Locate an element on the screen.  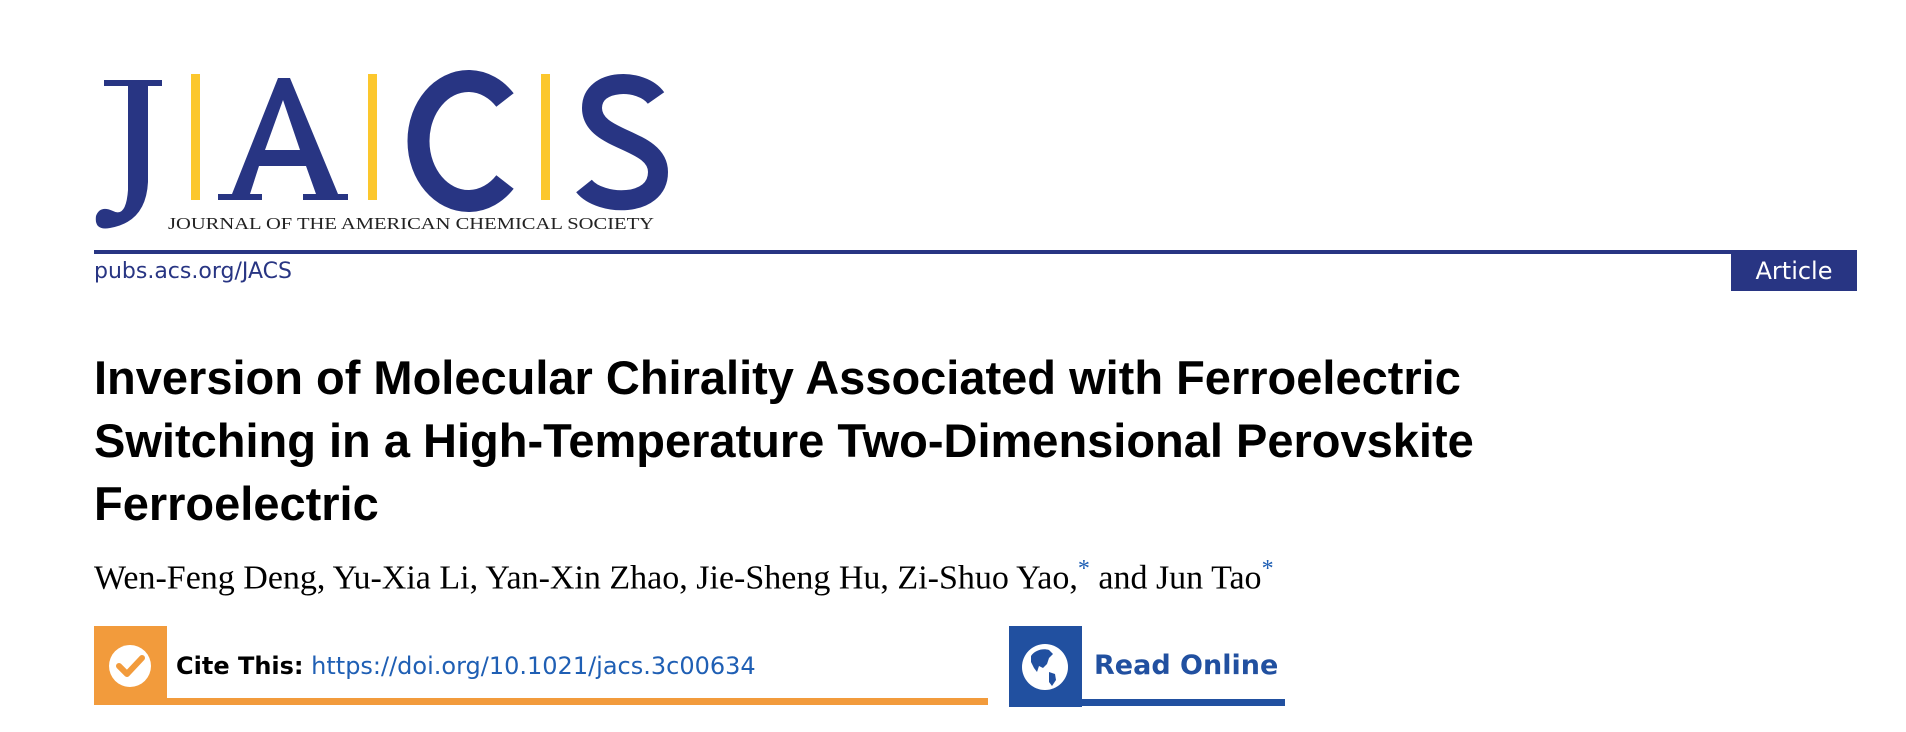
article-type-label: Article is located at coordinates (1794, 270).